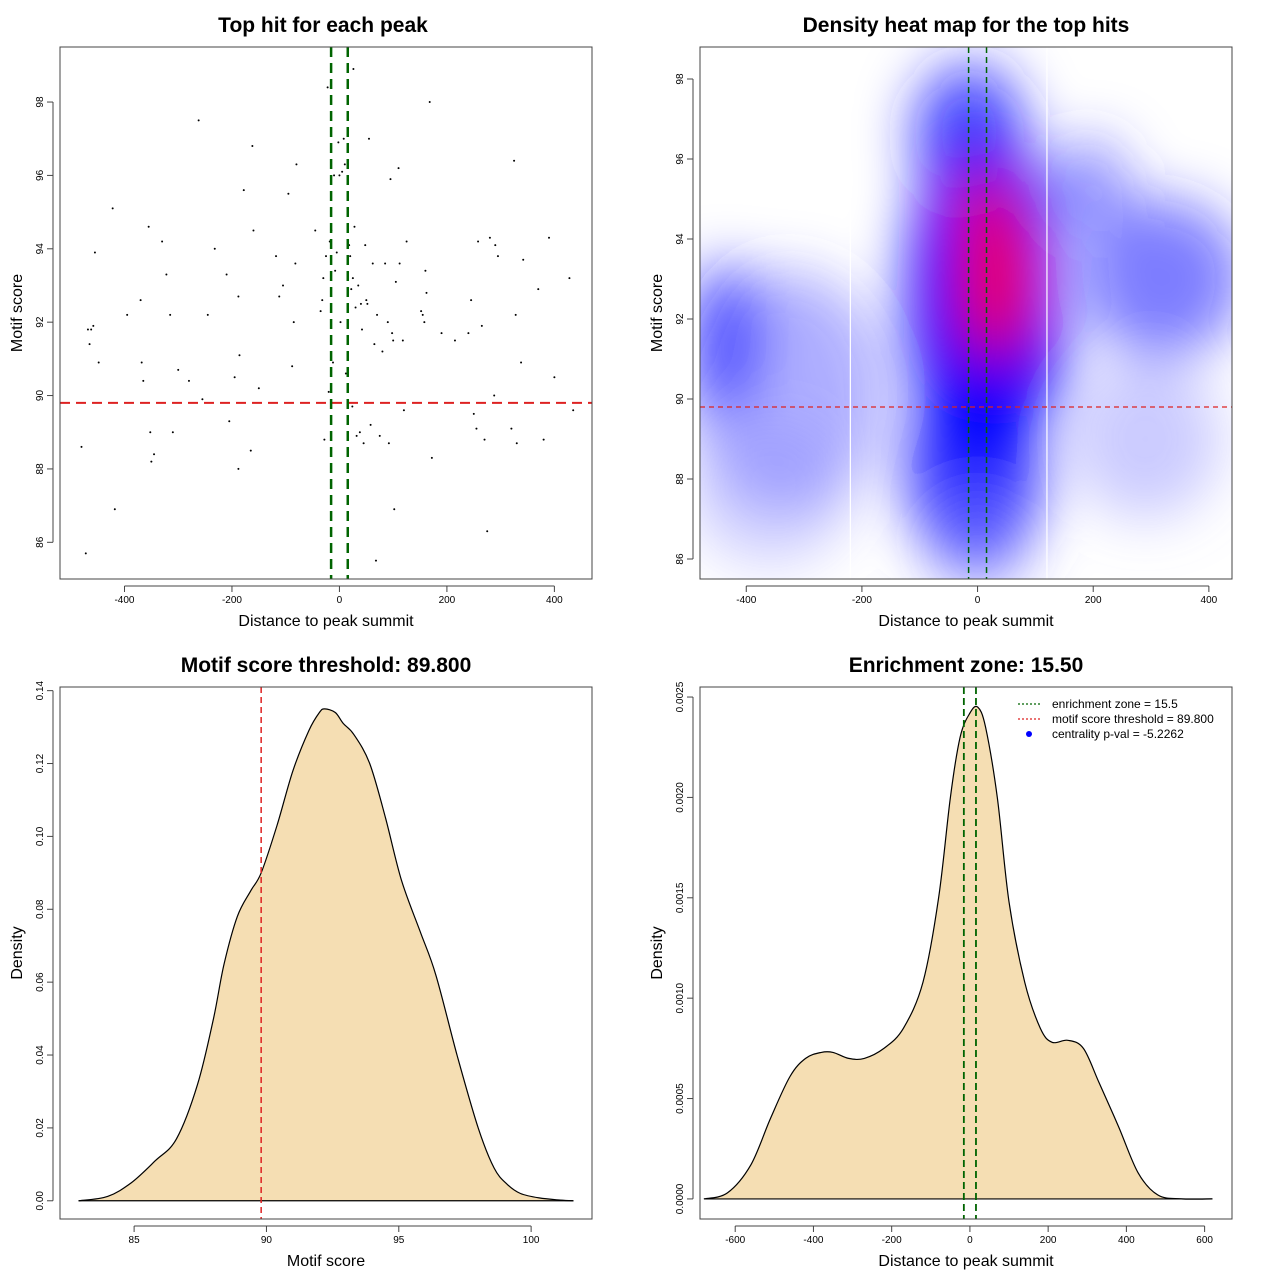 The height and width of the screenshot is (1280, 1280). Describe the element at coordinates (966, 665) in the screenshot. I see `distance-density-title: Enrichment zone: 15.50` at that location.